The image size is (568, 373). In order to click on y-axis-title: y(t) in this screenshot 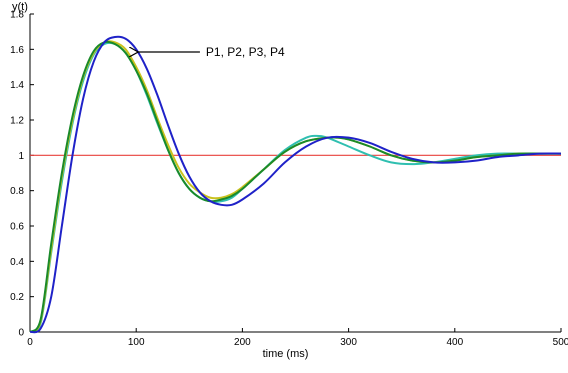, I will do `click(20, 7)`.